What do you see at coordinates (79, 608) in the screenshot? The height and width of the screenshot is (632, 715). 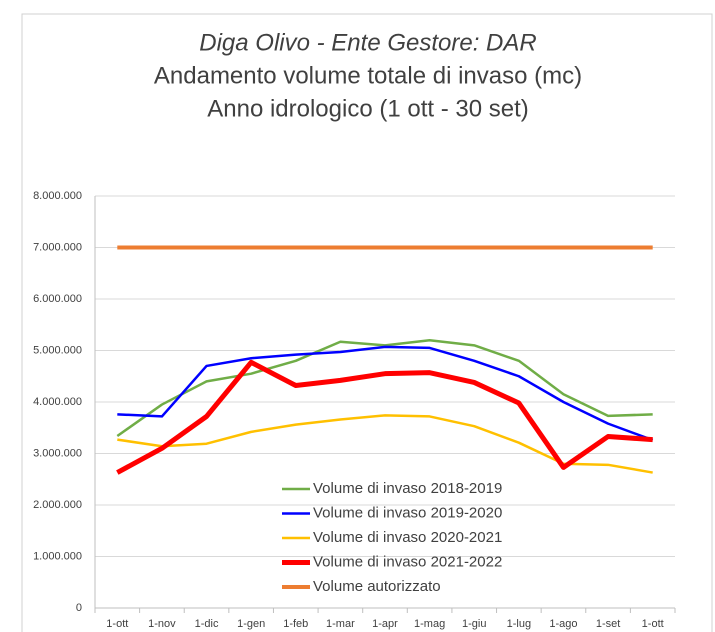 I see `y-tick-label: 0` at bounding box center [79, 608].